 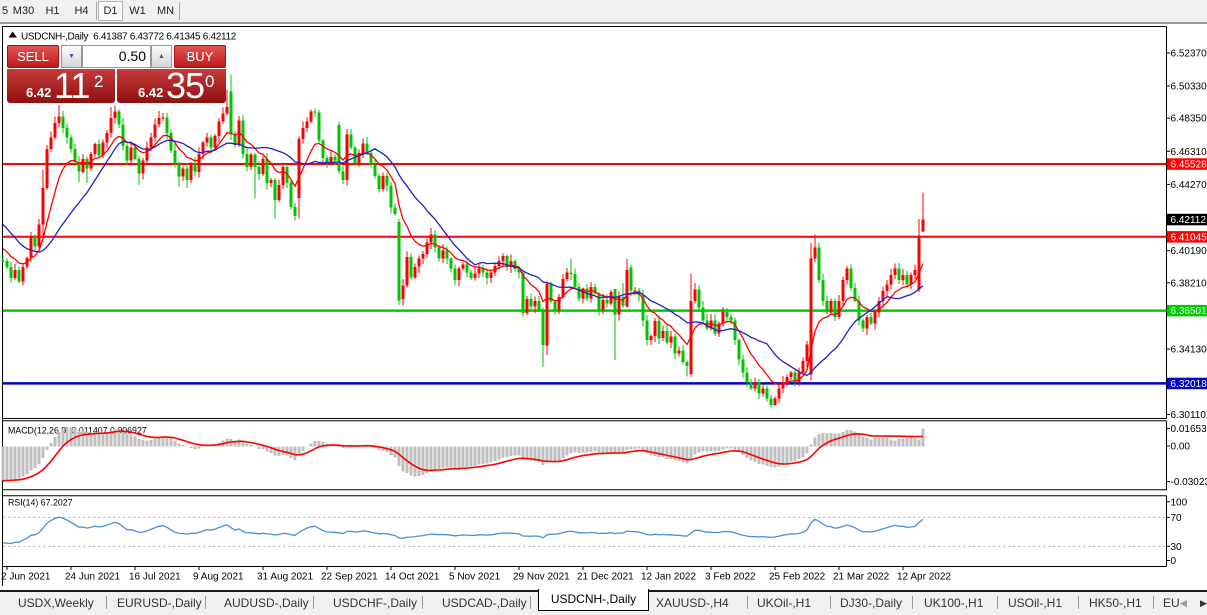 What do you see at coordinates (1189, 220) in the screenshot?
I see `svg-text: 6.42112` at bounding box center [1189, 220].